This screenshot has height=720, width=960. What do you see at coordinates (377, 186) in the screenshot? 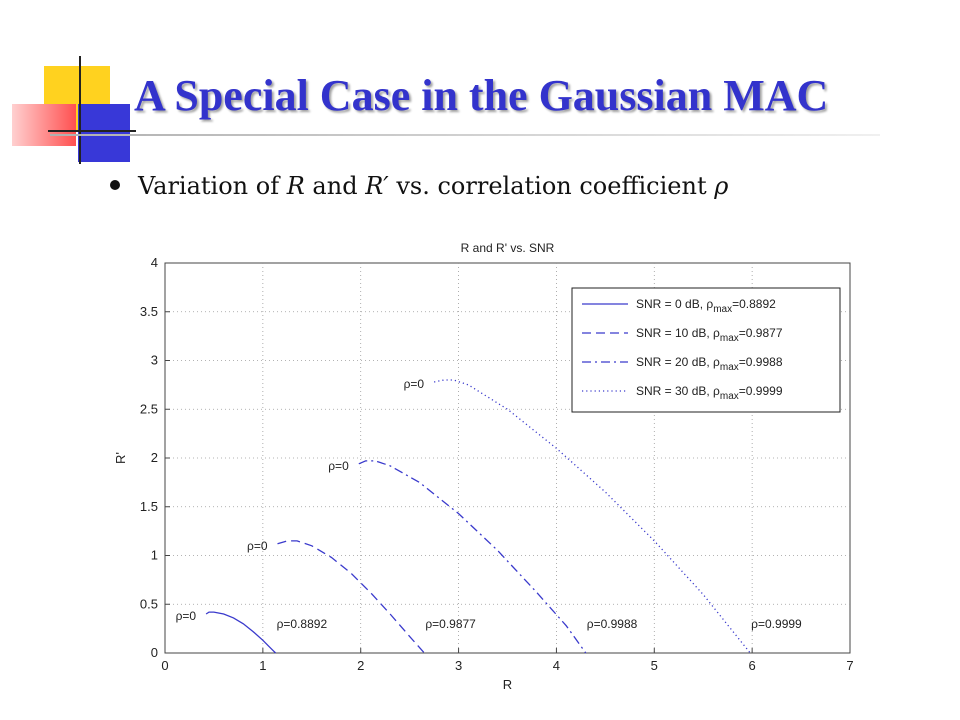
I see `math-symbol-r-prime: R′` at bounding box center [377, 186].